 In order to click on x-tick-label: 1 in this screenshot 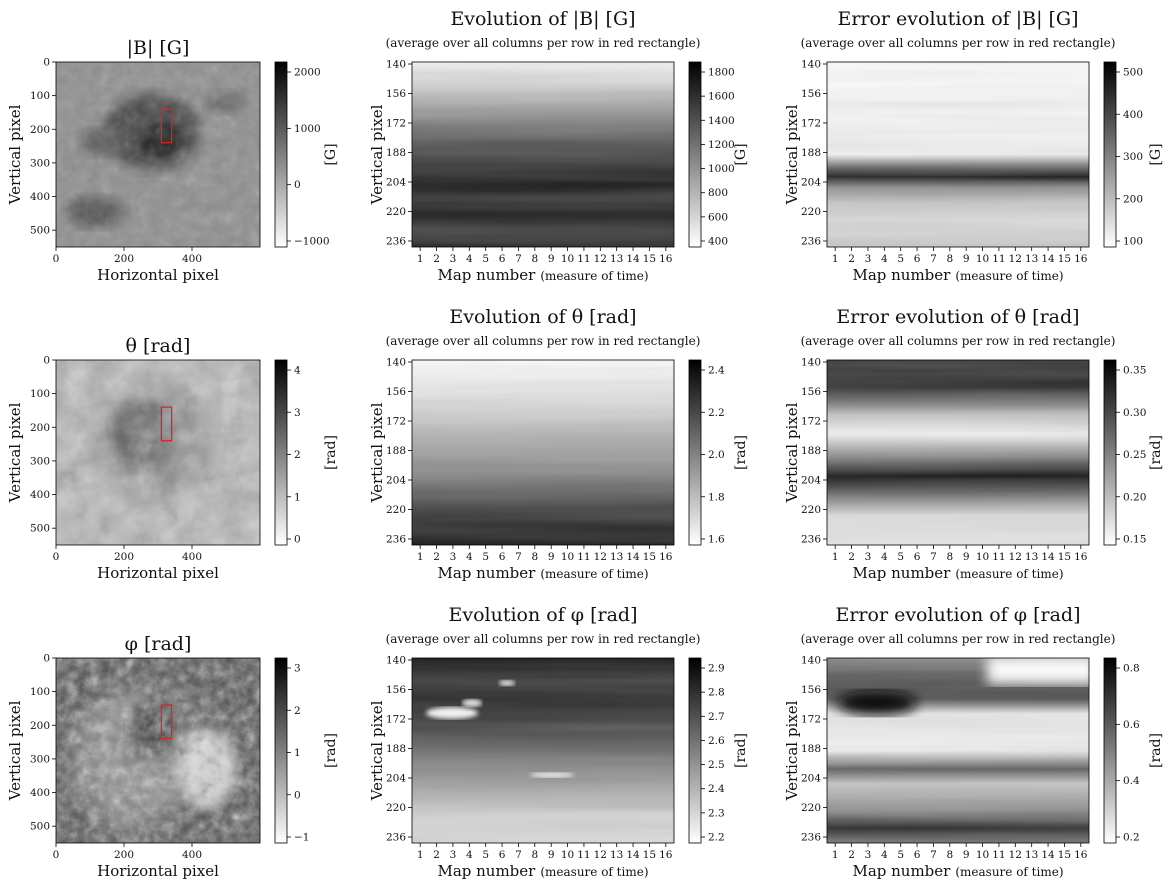, I will do `click(835, 855)`.